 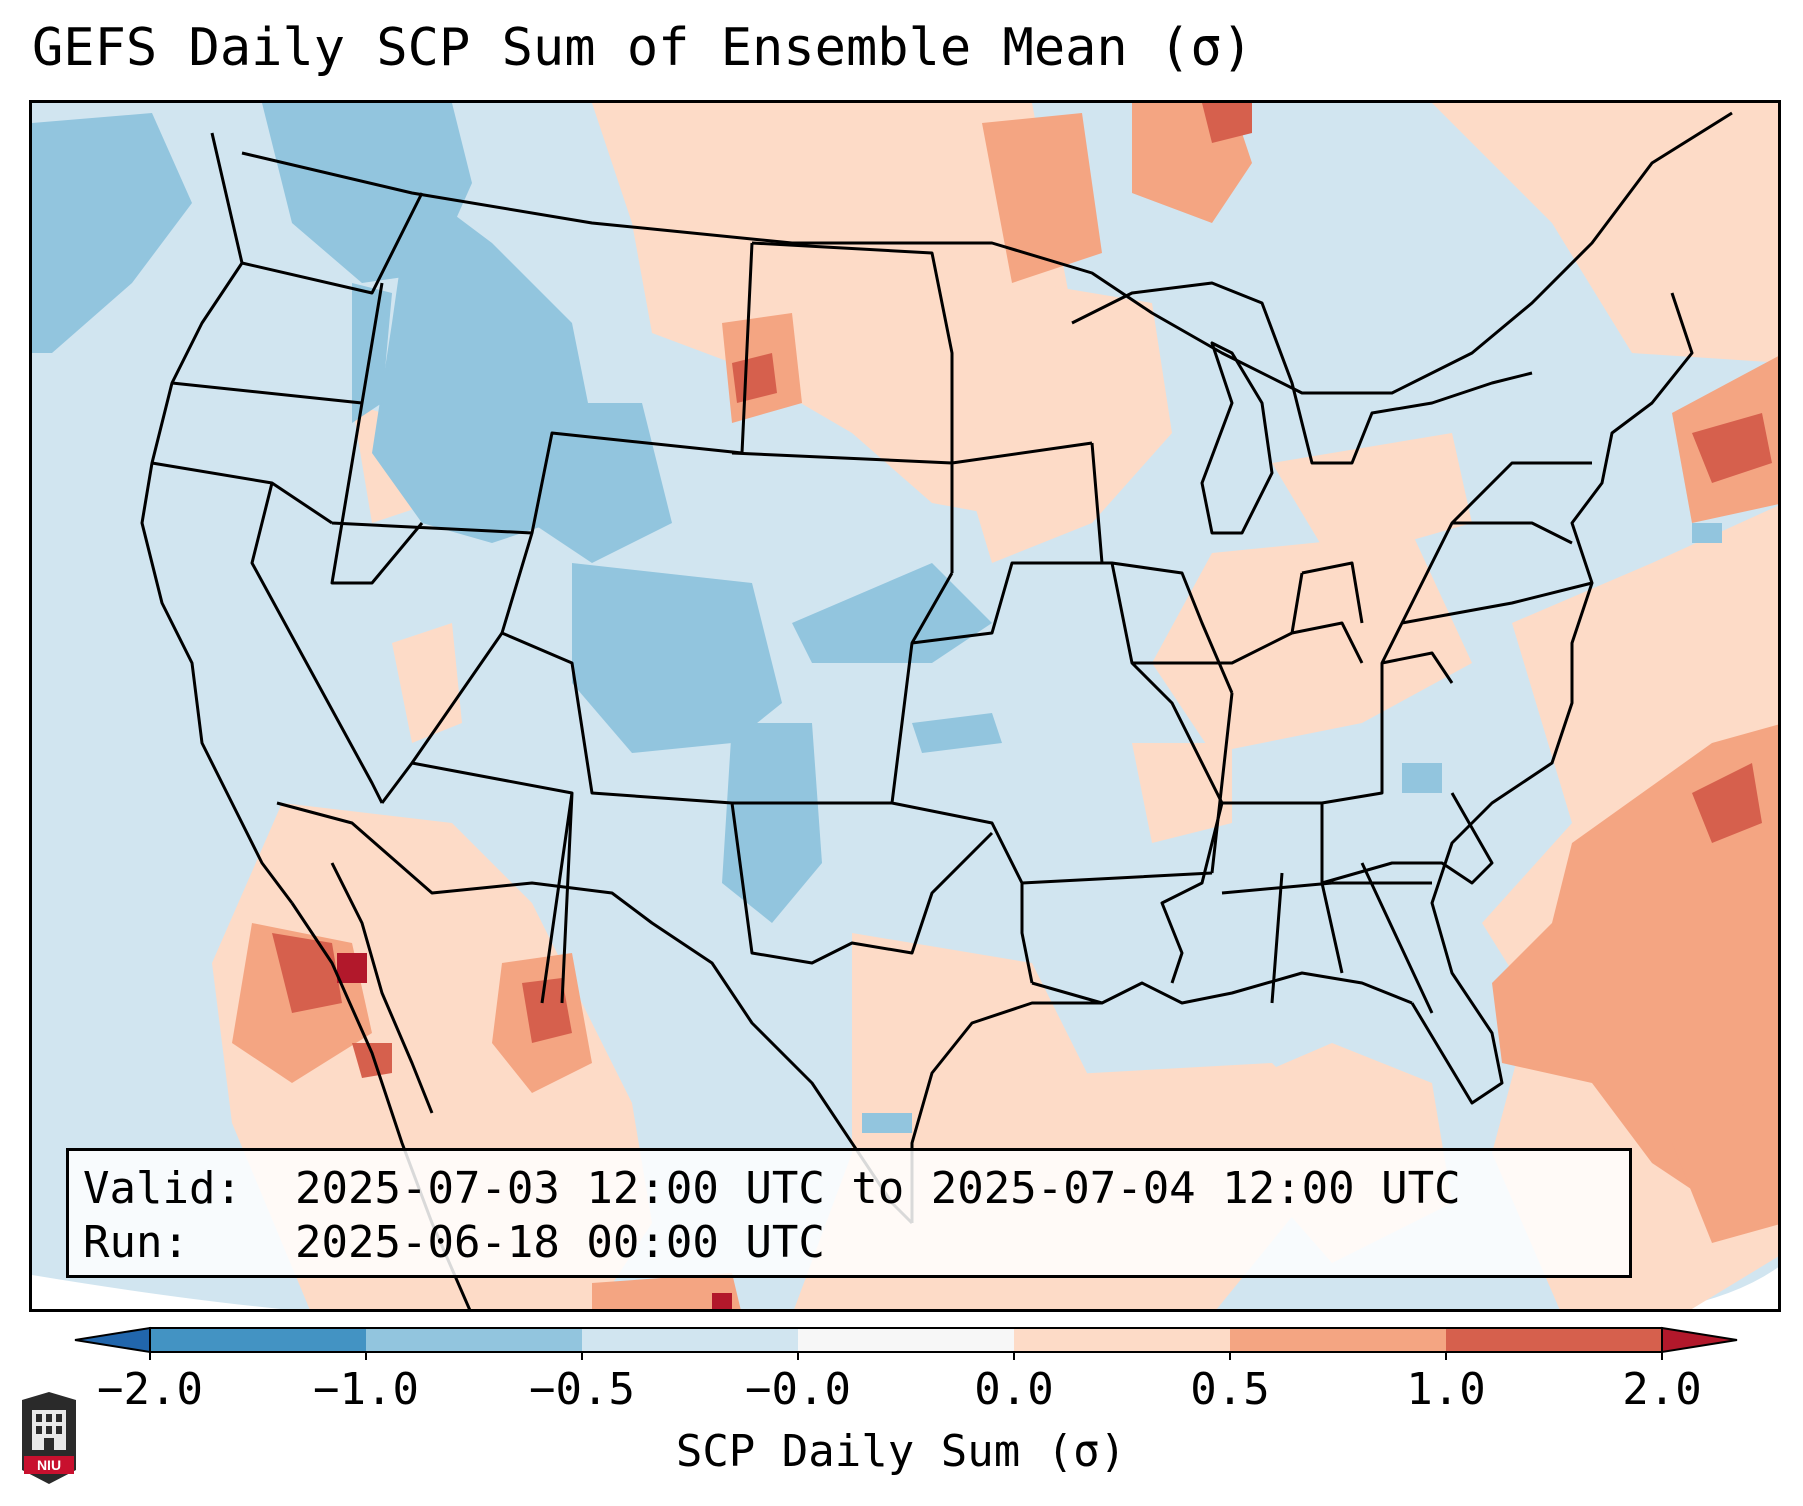 What do you see at coordinates (366, 1389) in the screenshot?
I see `colorbar-tick-label: −1.0` at bounding box center [366, 1389].